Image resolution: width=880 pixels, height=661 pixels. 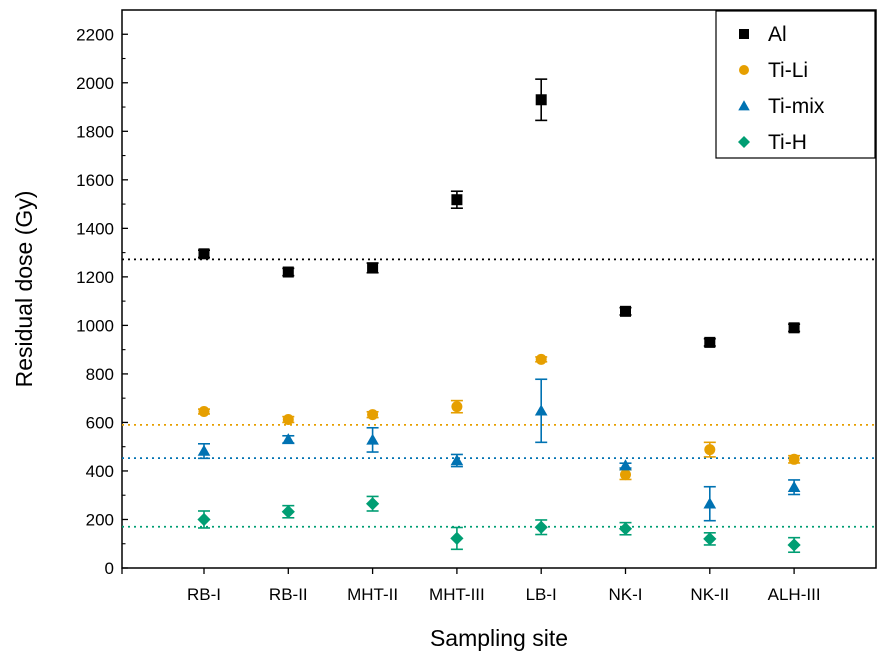 I want to click on x-tick-label: NK-I, so click(x=626, y=594).